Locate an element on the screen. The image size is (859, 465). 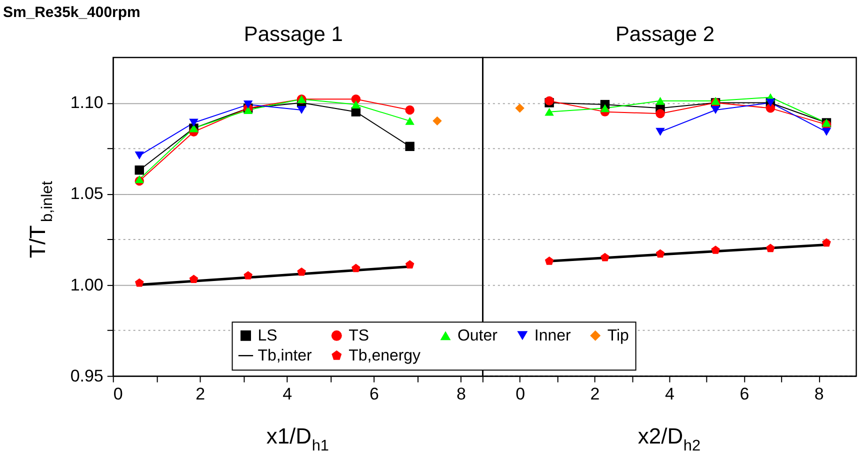
y-axis-title: T/Tb,inlet is located at coordinates (40, 219).